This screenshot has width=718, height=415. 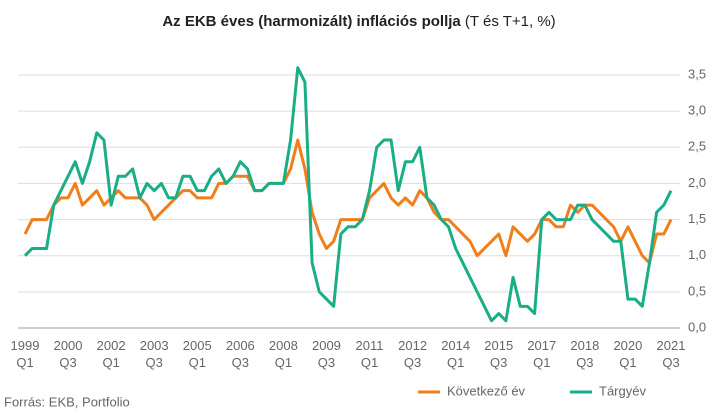 What do you see at coordinates (697, 146) in the screenshot?
I see `y-tick-label: 2,5` at bounding box center [697, 146].